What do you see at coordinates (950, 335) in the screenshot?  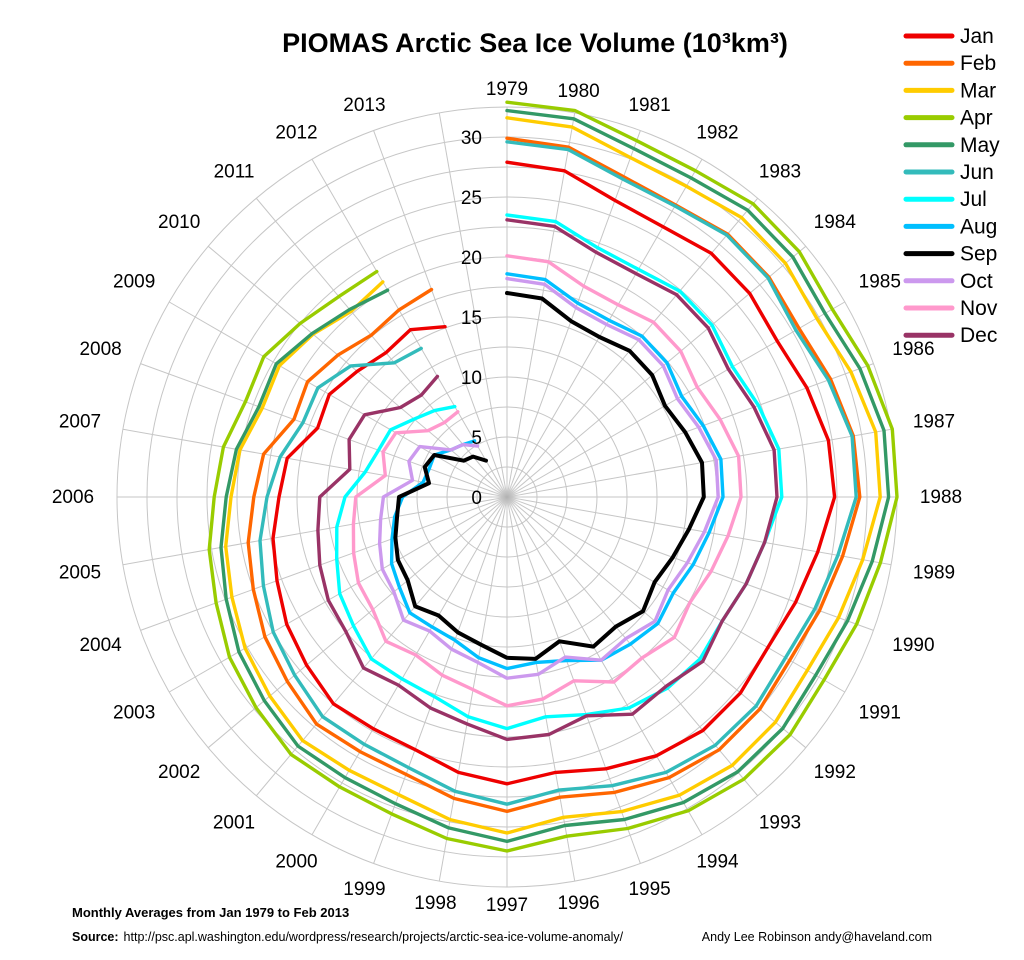 I see `legend-item-dec: Dec` at bounding box center [950, 335].